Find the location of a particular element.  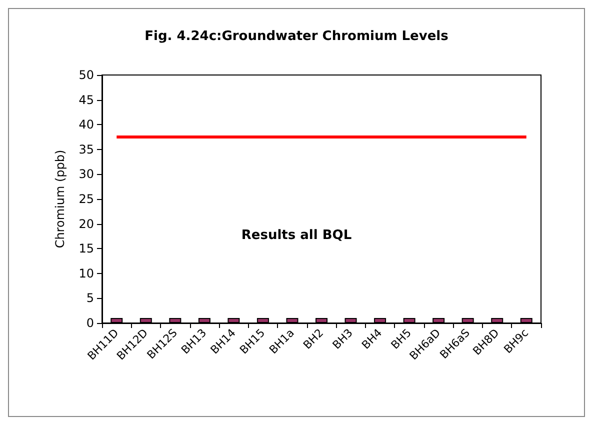

chart-title: Fig. 4.24c:Groundwater Chromium Levels is located at coordinates (296, 36).